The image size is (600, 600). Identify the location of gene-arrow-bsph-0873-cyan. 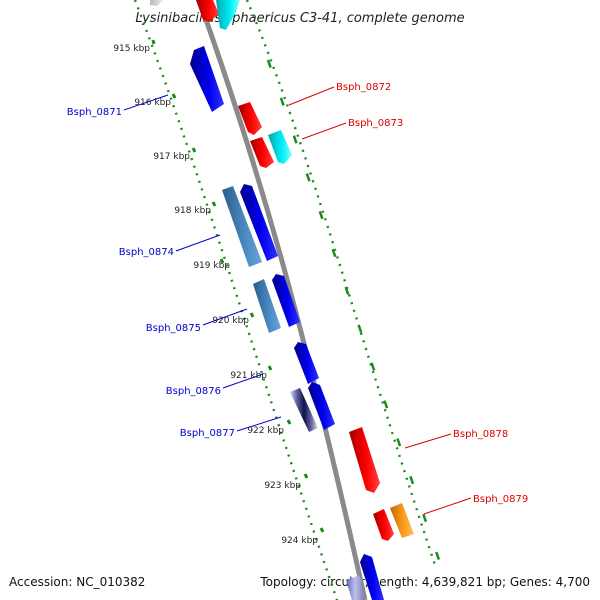
(280, 147).